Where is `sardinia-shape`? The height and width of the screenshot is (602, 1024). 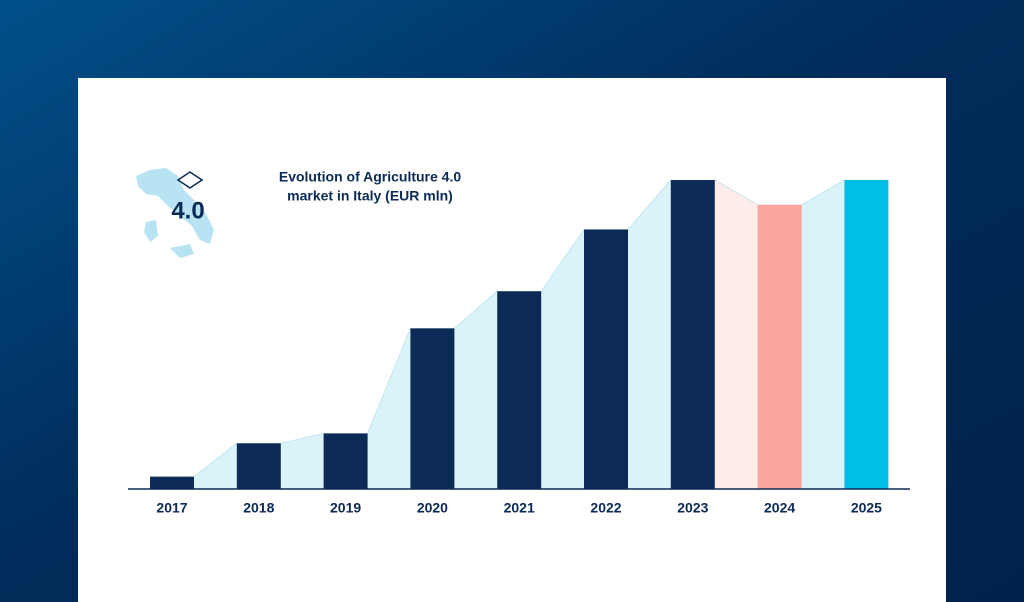
sardinia-shape is located at coordinates (151, 231).